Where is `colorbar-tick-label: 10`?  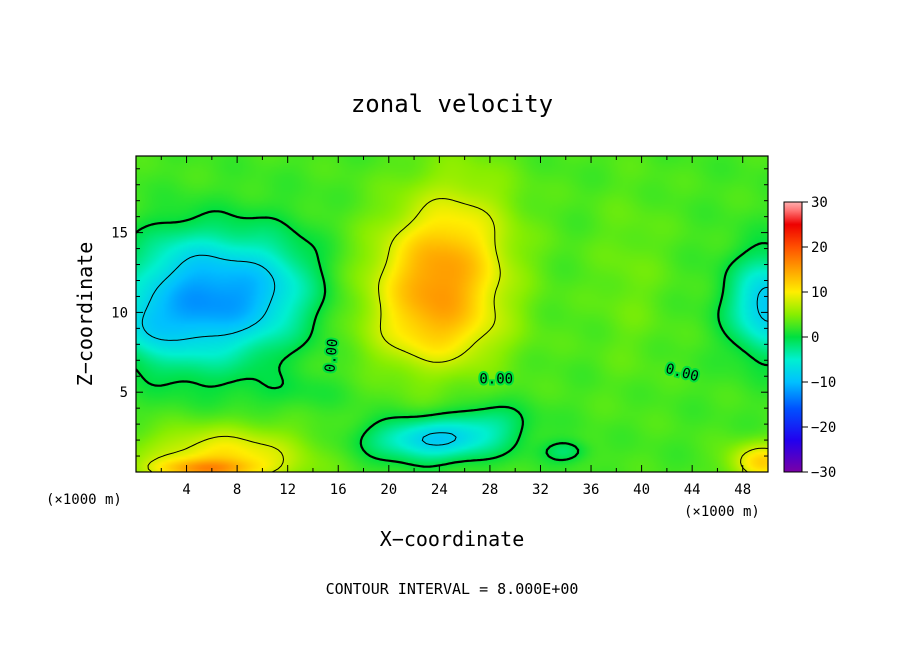 colorbar-tick-label: 10 is located at coordinates (819, 293).